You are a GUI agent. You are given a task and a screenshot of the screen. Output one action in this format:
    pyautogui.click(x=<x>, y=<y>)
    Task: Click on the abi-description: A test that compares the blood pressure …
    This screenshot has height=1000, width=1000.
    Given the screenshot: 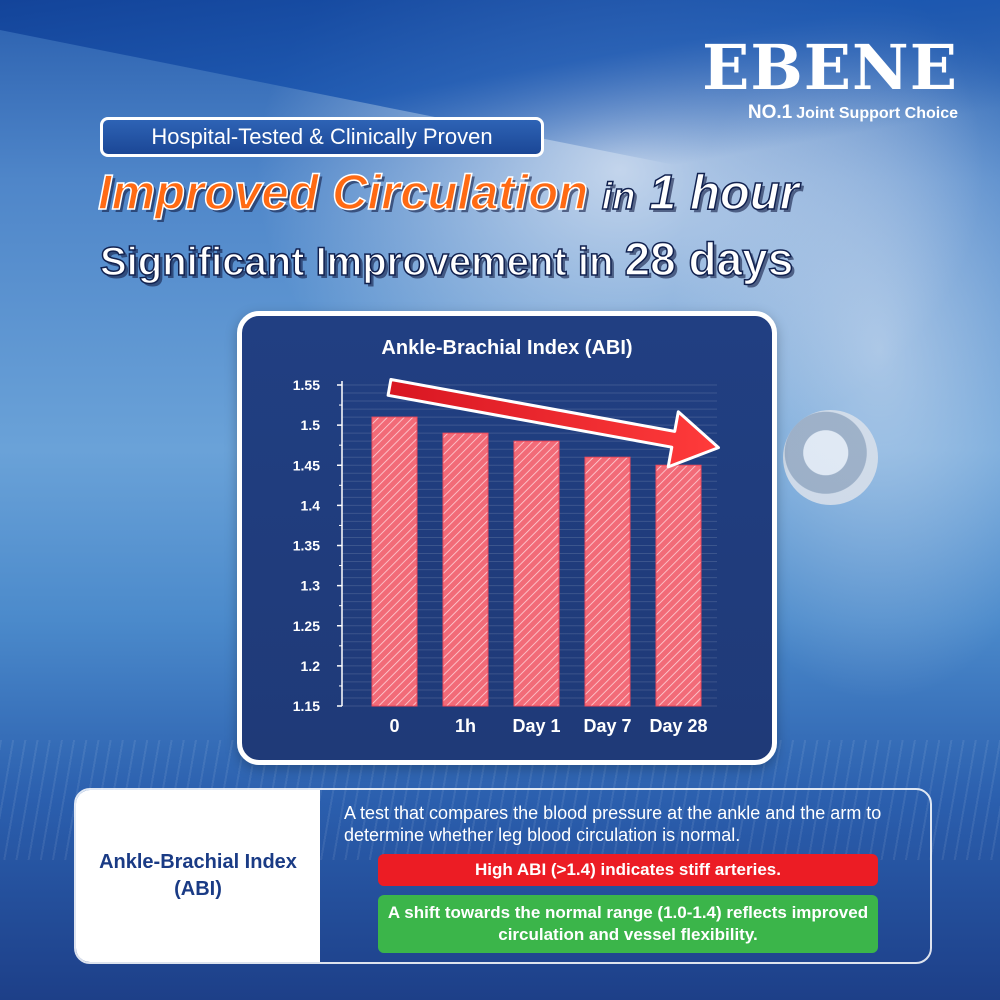 What is the action you would take?
    pyautogui.click(x=613, y=824)
    